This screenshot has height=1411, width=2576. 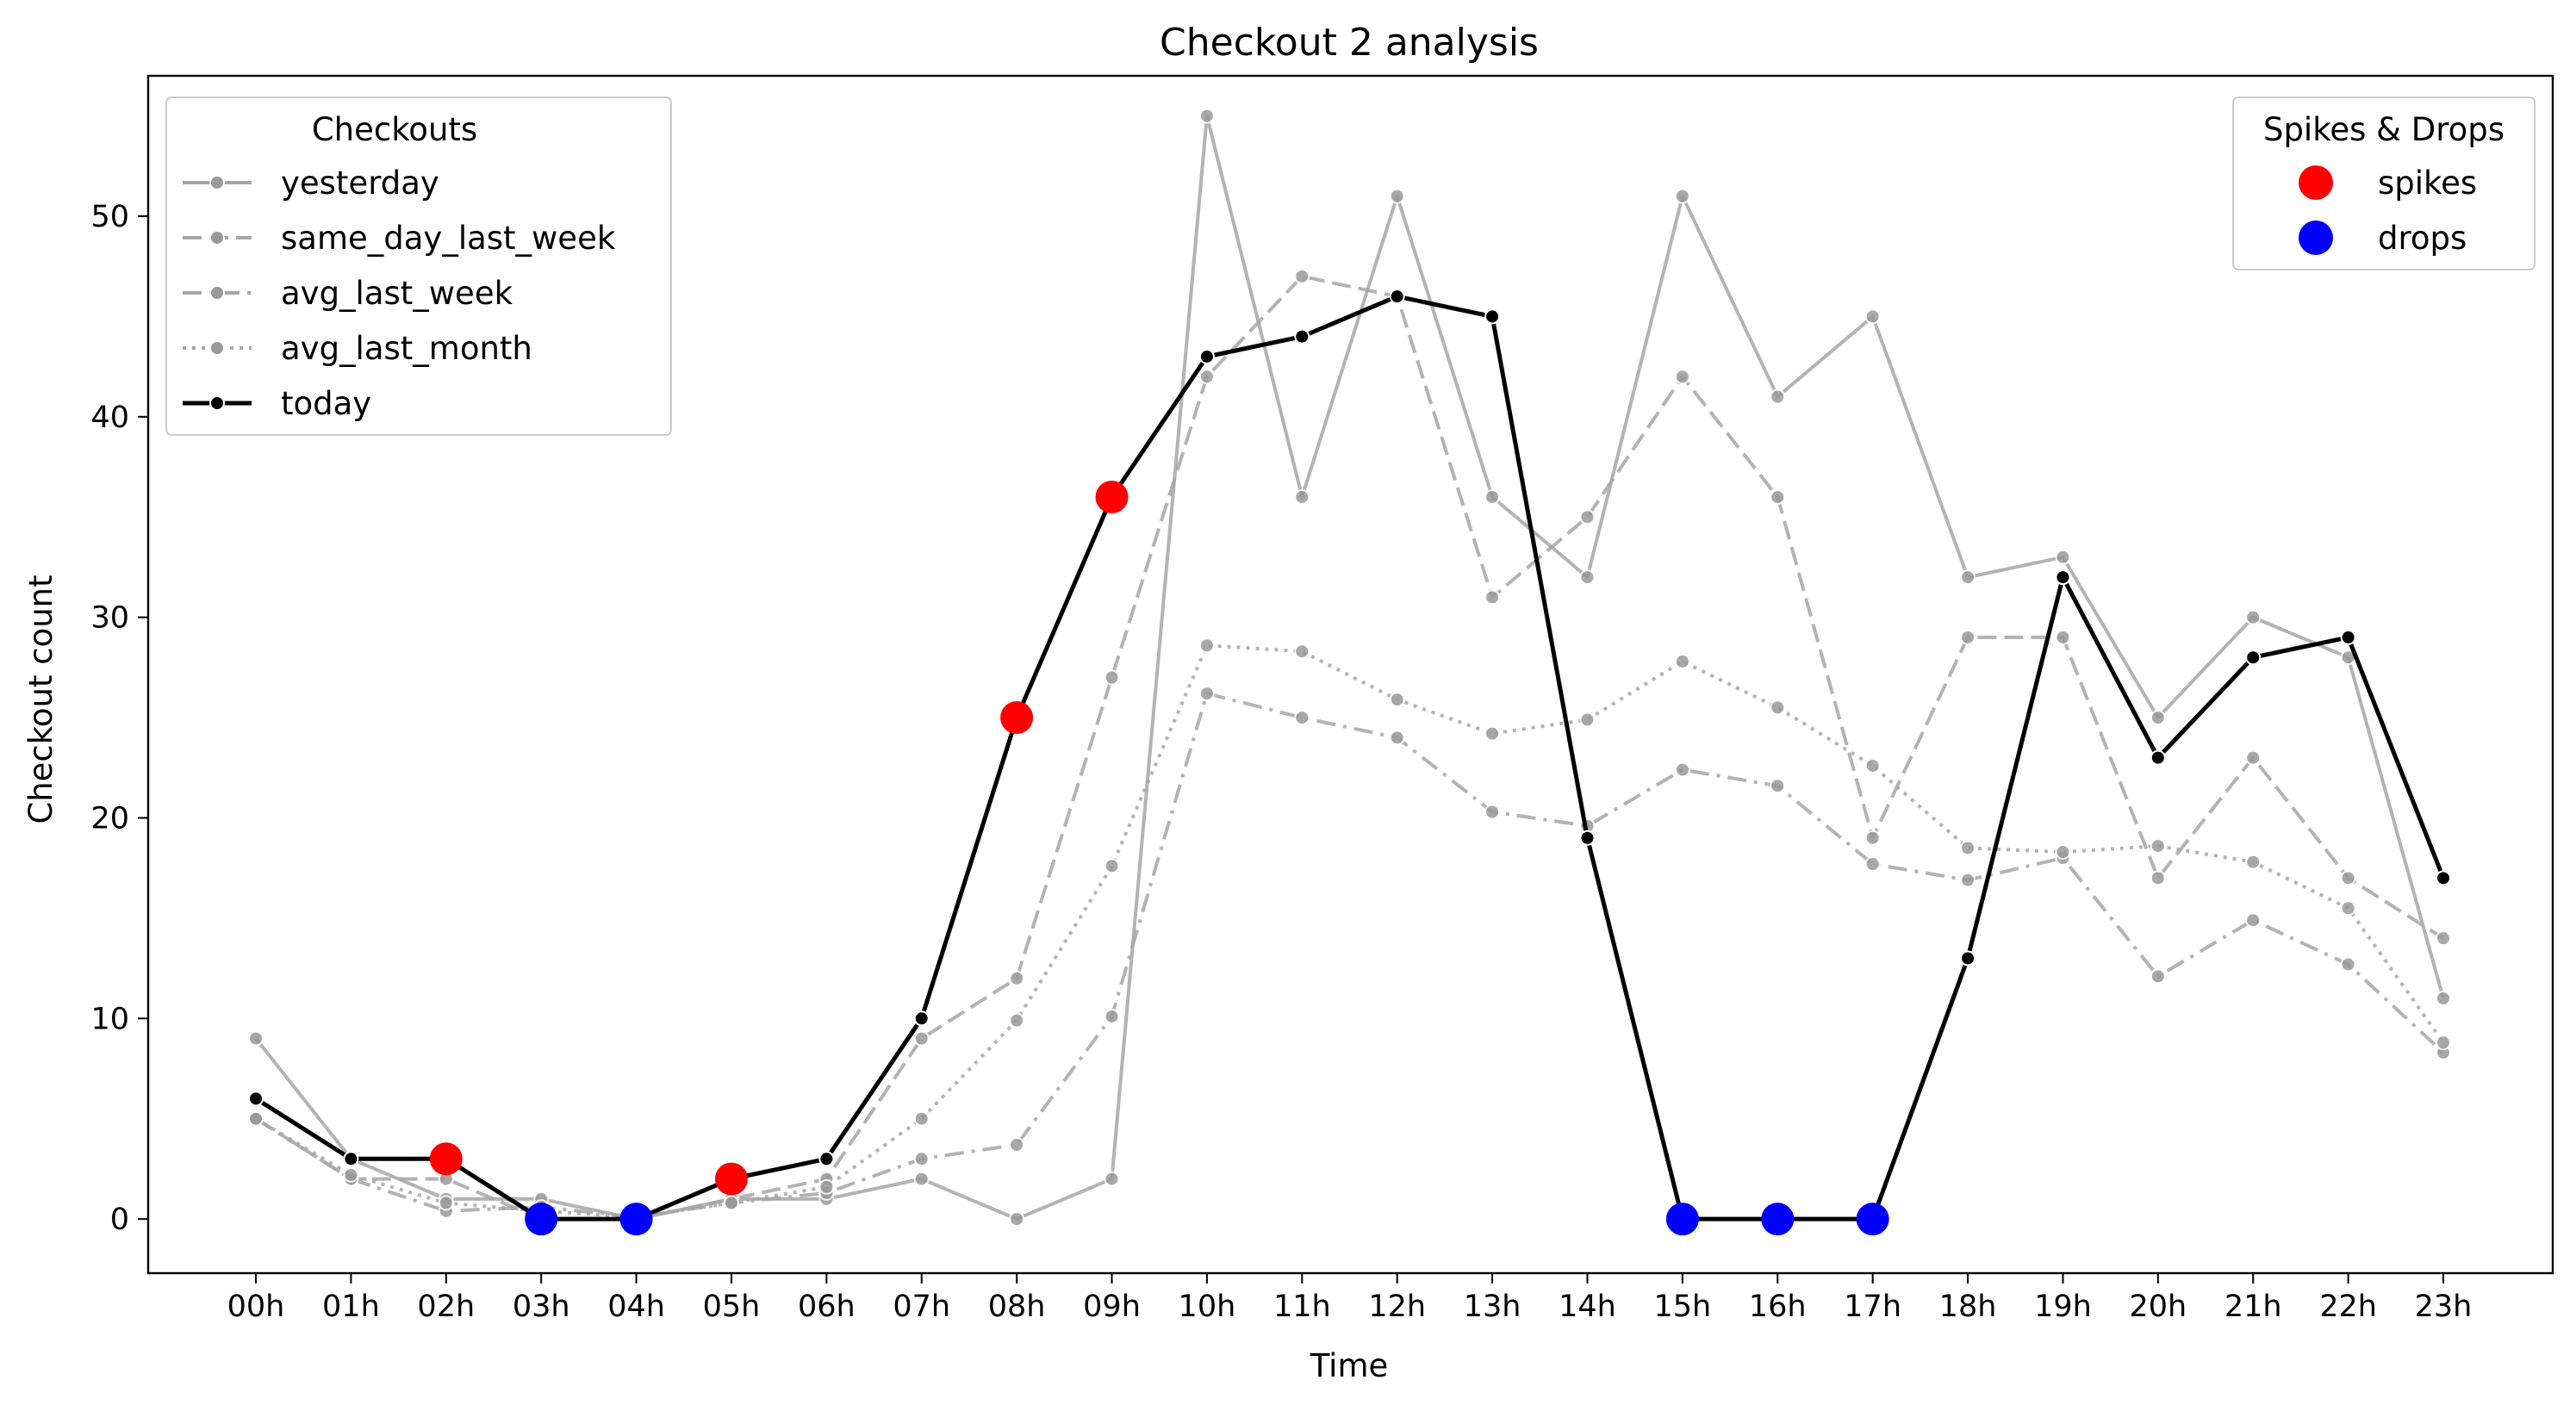 What do you see at coordinates (1493, 1307) in the screenshot?
I see `x-tick-label: 13h` at bounding box center [1493, 1307].